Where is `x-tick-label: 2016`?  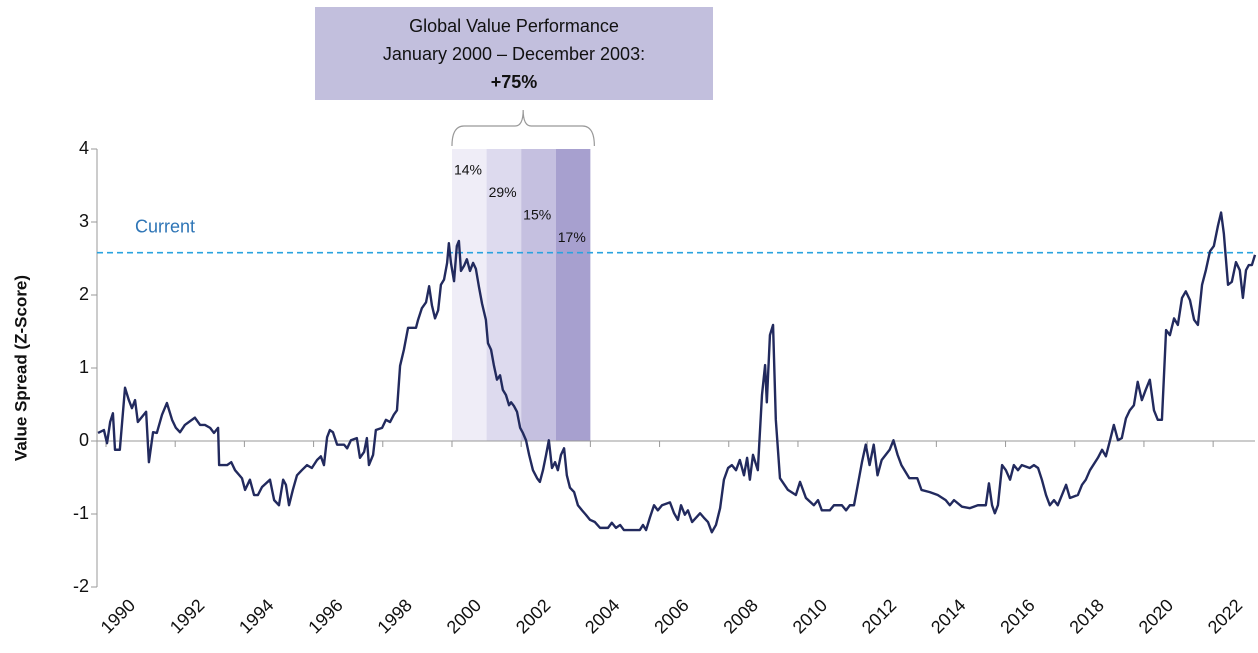 x-tick-label: 2016 is located at coordinates (1017, 616).